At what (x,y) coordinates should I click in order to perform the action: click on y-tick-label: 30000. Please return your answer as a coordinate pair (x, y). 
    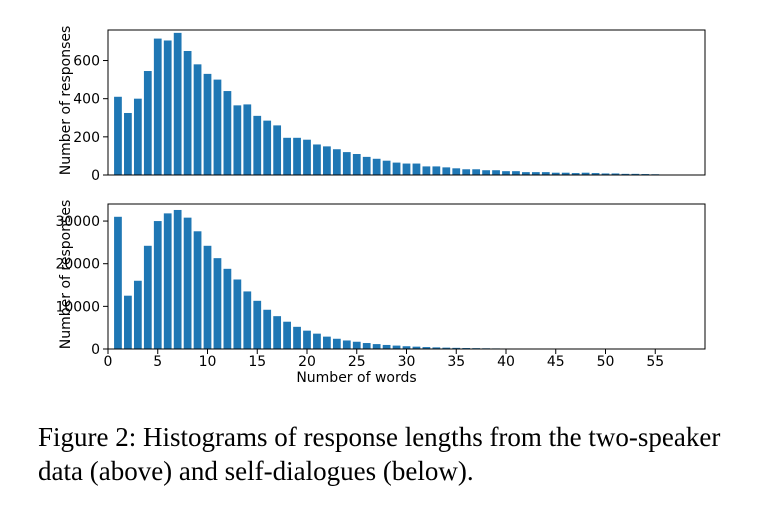
    Looking at the image, I should click on (77, 222).